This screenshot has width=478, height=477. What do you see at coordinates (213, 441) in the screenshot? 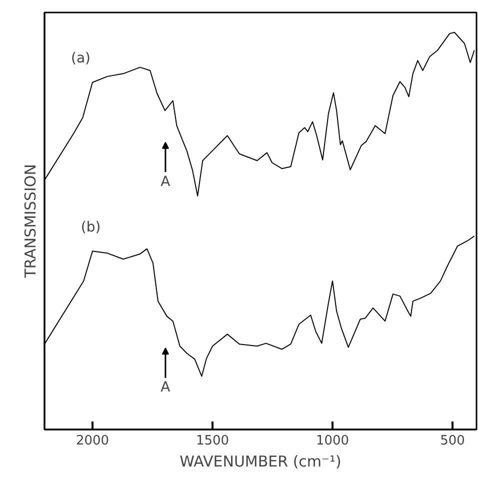
I see `x-tick-label: 1500` at bounding box center [213, 441].